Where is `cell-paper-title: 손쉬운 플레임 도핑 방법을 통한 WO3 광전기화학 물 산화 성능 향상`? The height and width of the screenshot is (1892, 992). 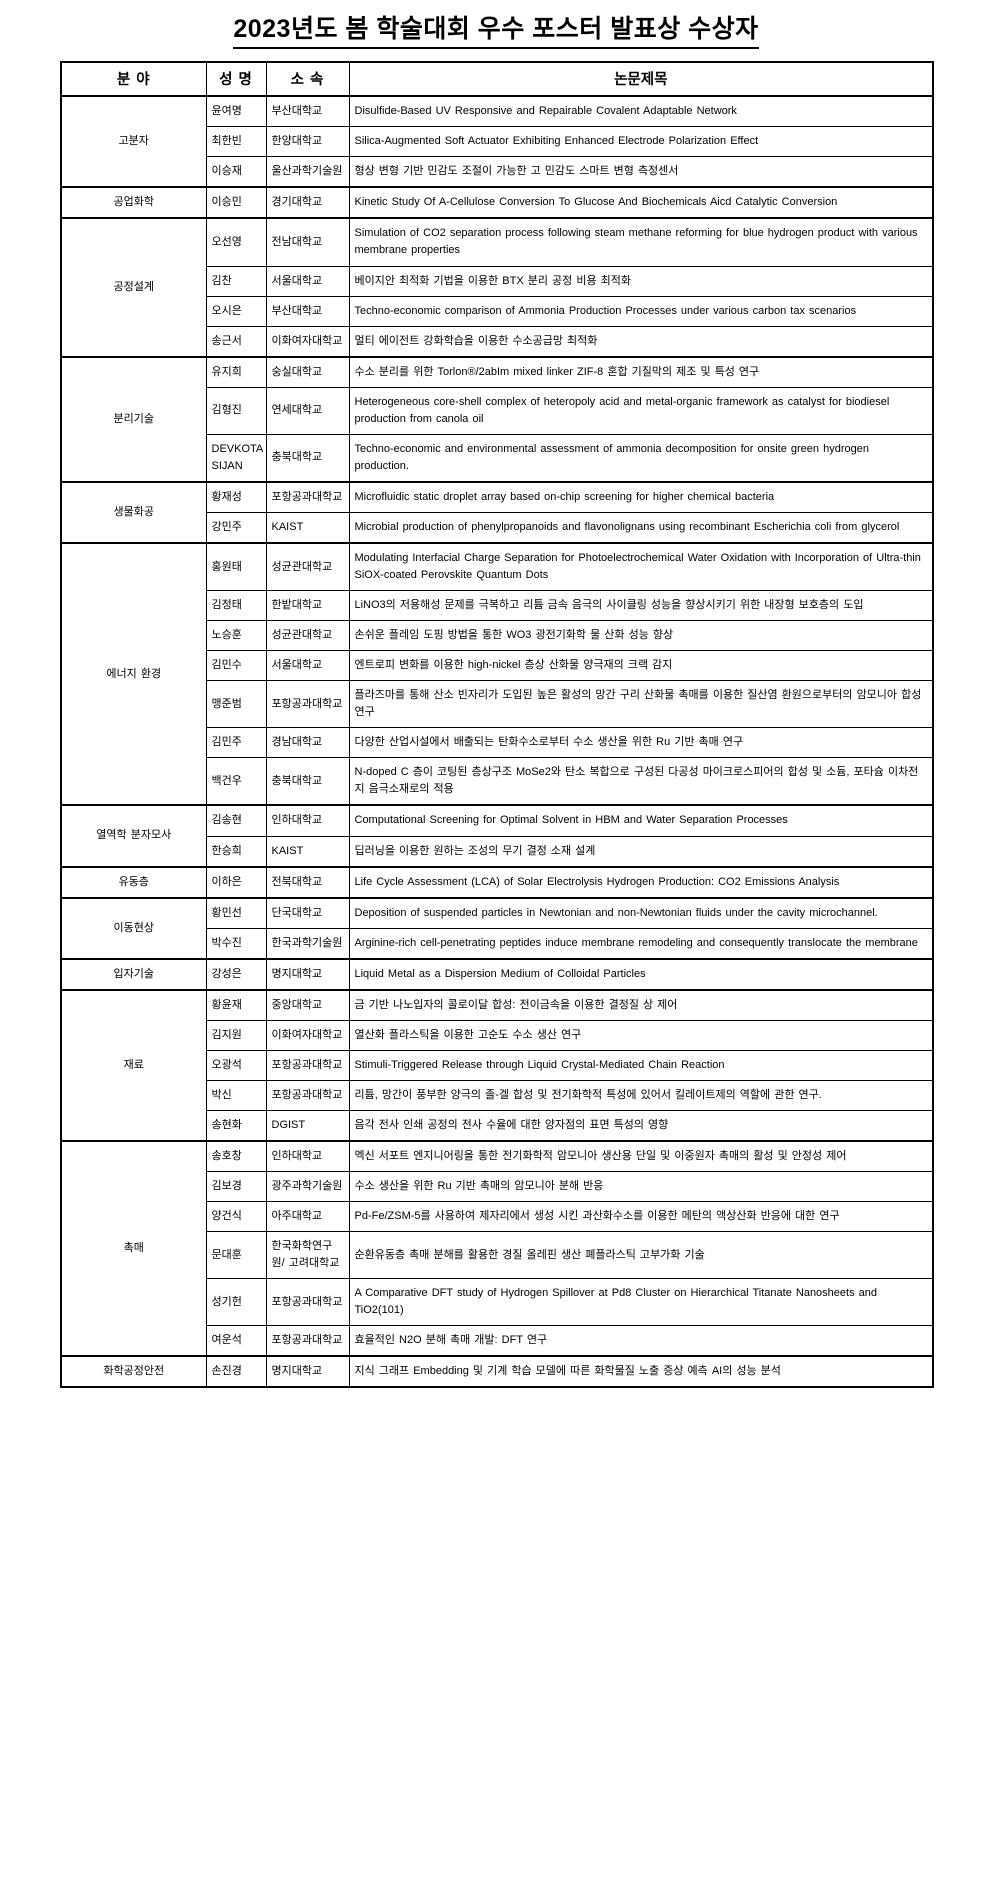
cell-paper-title: 손쉬운 플레임 도핑 방법을 통한 WO3 광전기화학 물 산화 성능 향상 is located at coordinates (641, 636).